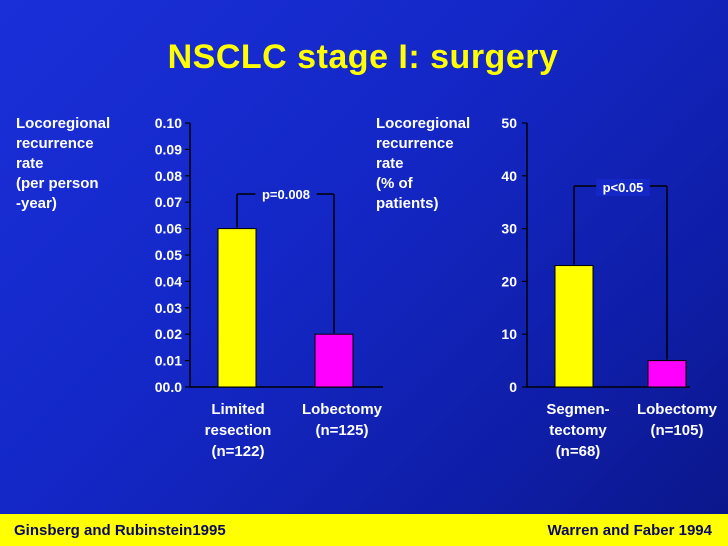  Describe the element at coordinates (168, 334) in the screenshot. I see `chart1-y-tick-label: 0.02` at that location.